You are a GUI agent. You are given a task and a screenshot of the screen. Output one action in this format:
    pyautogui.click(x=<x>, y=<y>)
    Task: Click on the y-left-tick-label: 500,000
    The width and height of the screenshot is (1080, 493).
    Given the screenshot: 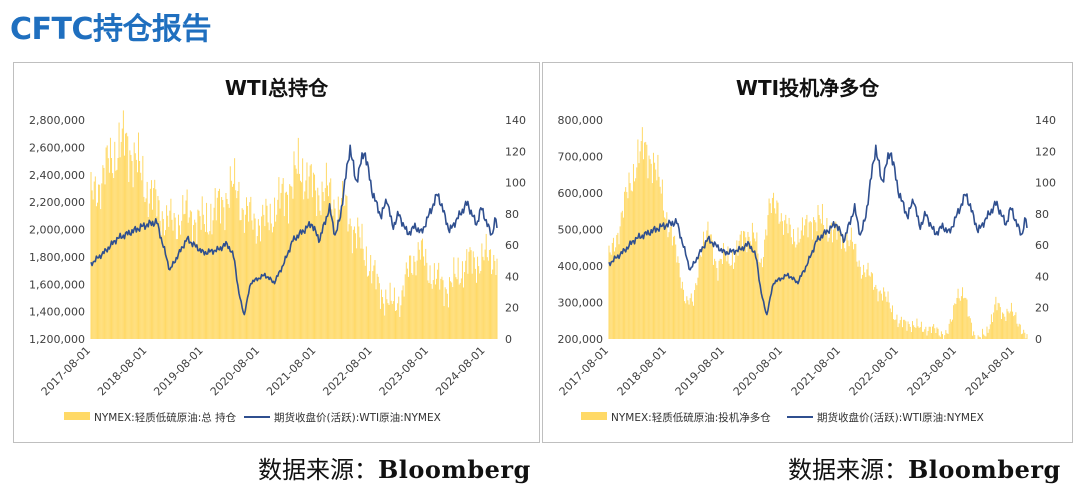 What is the action you would take?
    pyautogui.click(x=581, y=230)
    